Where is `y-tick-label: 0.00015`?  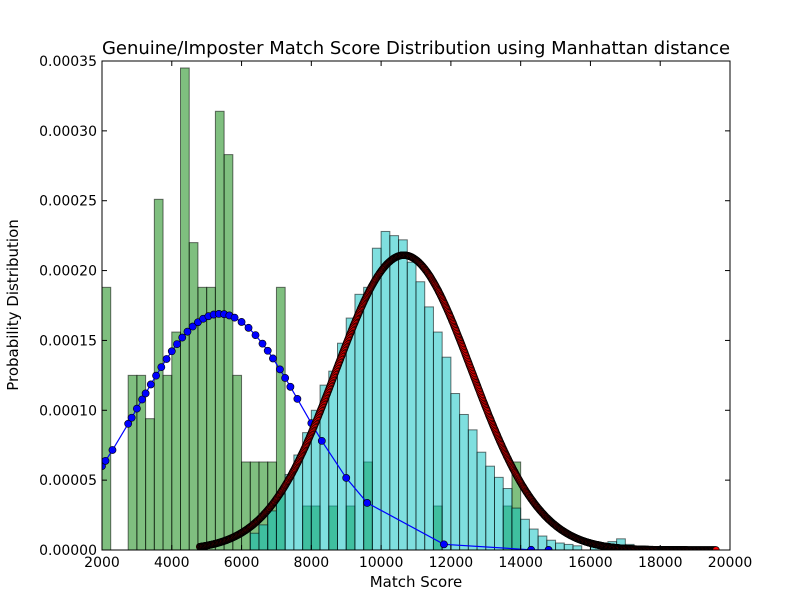 y-tick-label: 0.00015 is located at coordinates (68, 341).